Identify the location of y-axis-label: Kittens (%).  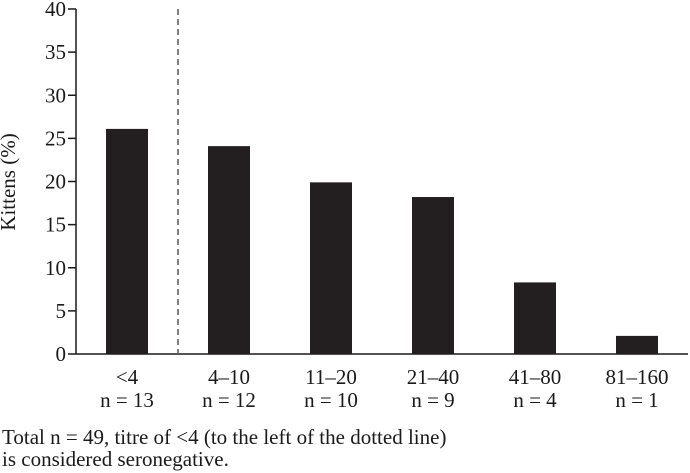
(10, 181).